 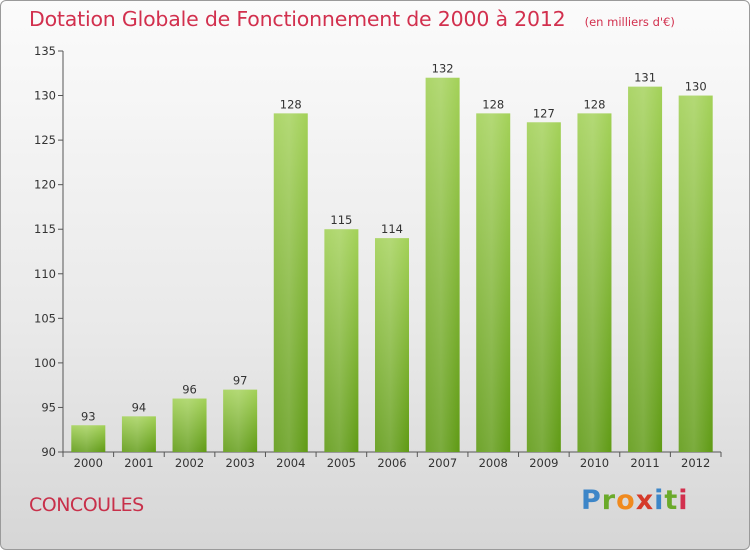 I want to click on y-tick-label: 110, so click(x=45, y=274).